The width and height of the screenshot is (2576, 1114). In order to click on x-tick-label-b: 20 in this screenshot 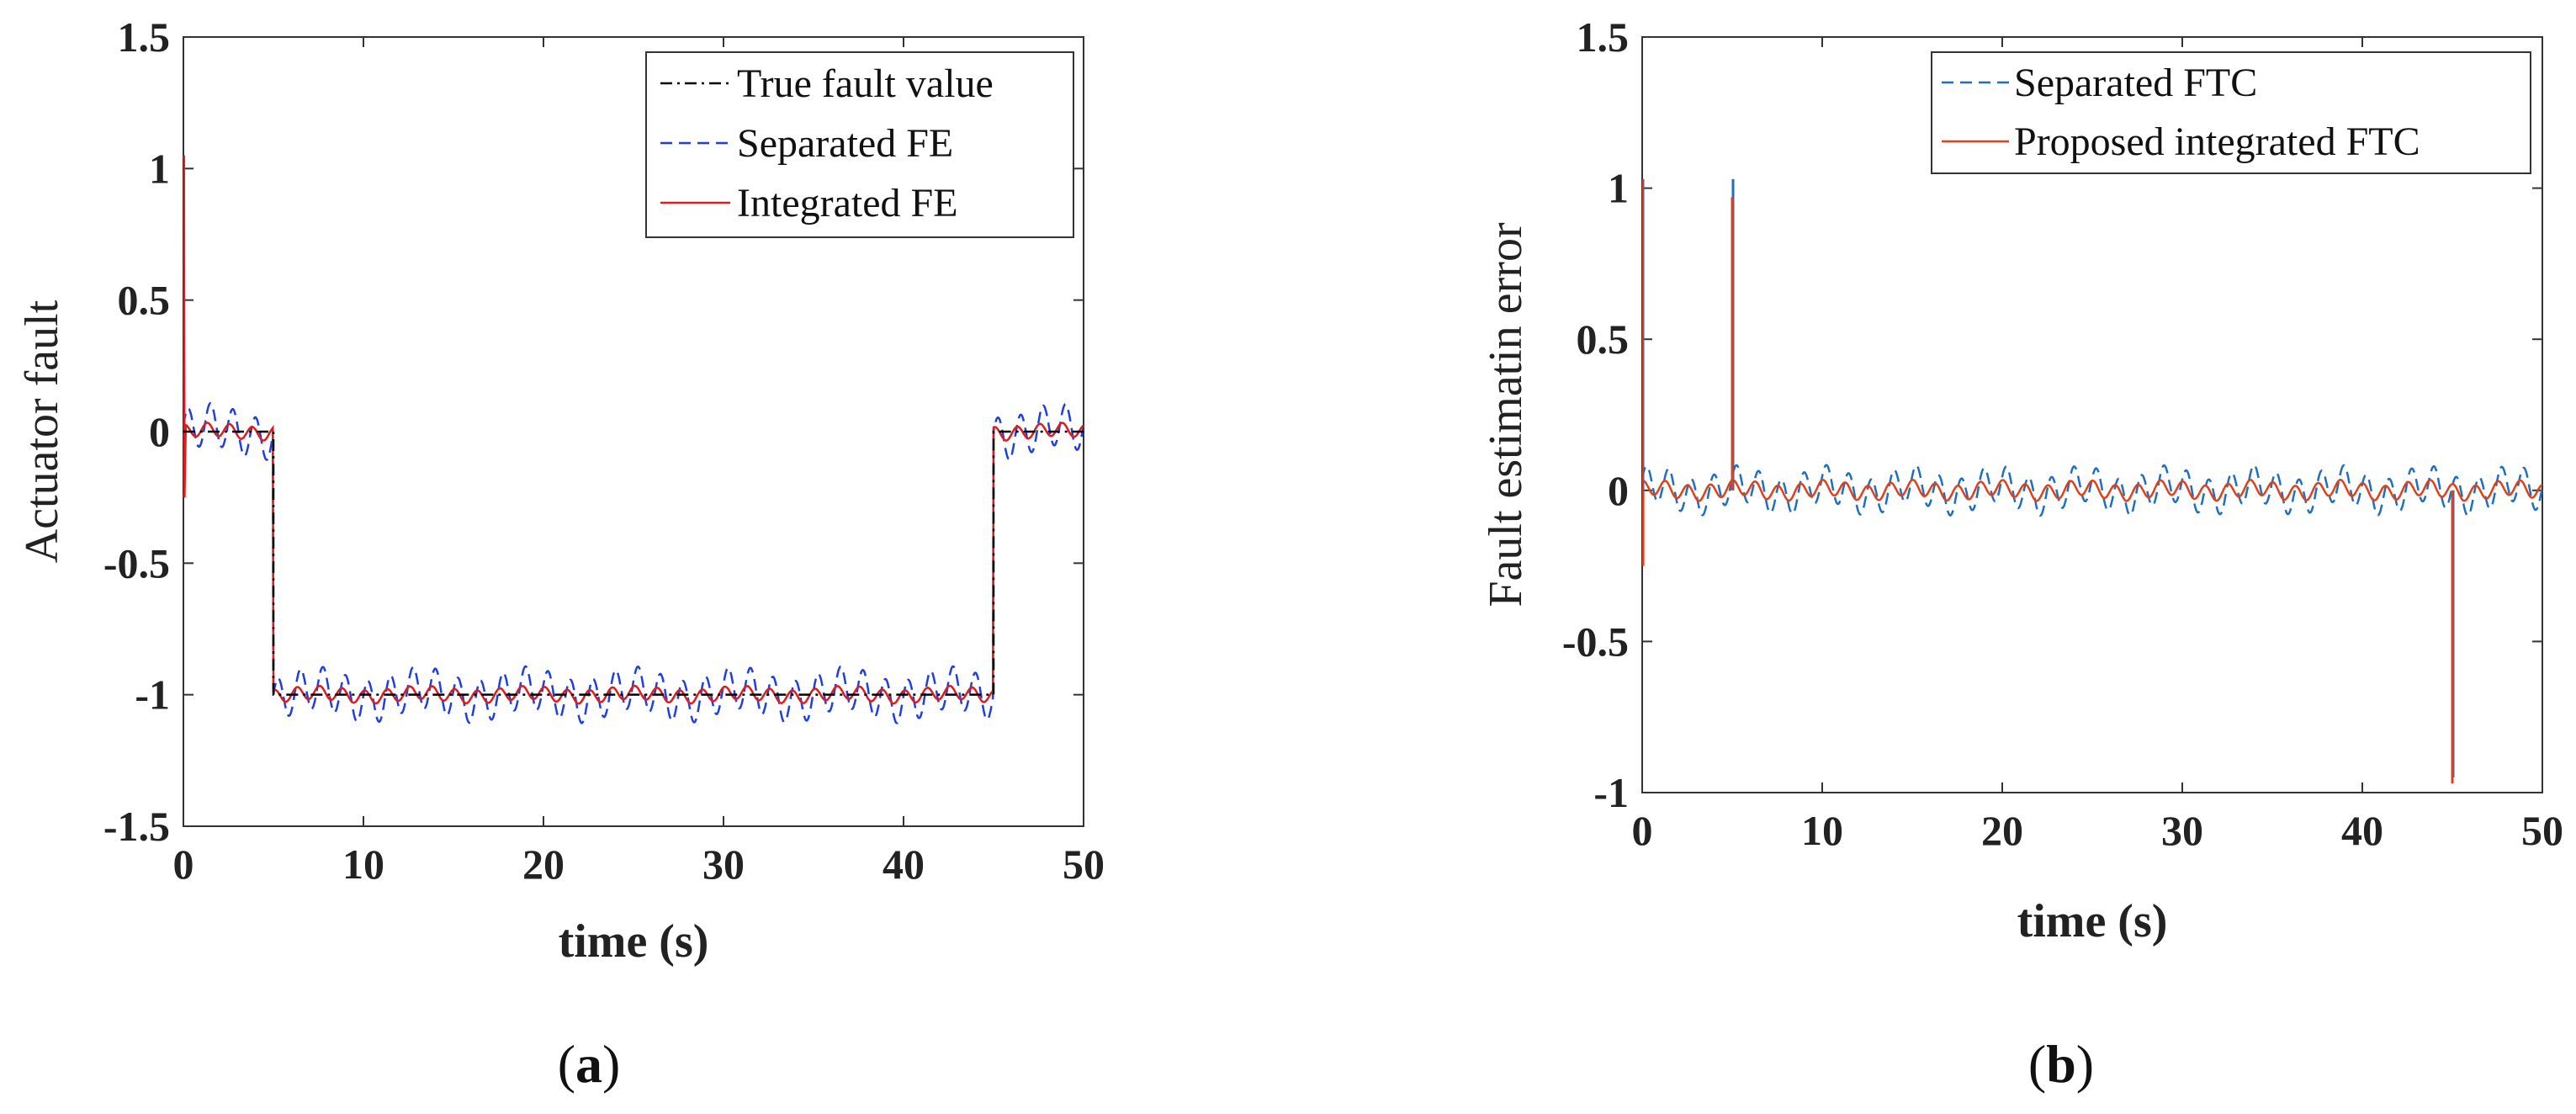, I will do `click(2002, 830)`.